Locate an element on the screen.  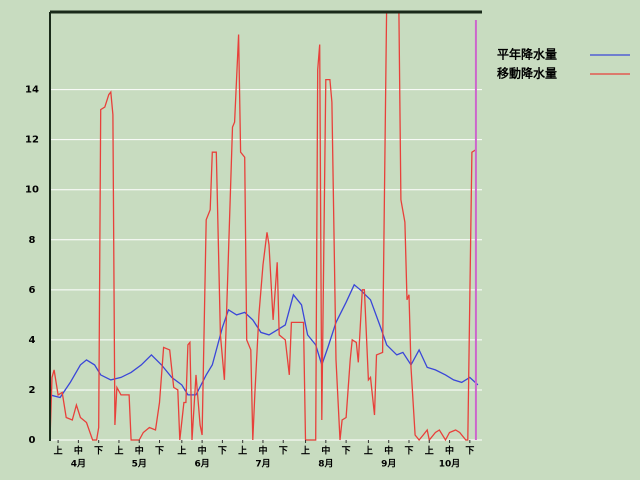
y-tick-label: 14 is located at coordinates (32, 90).